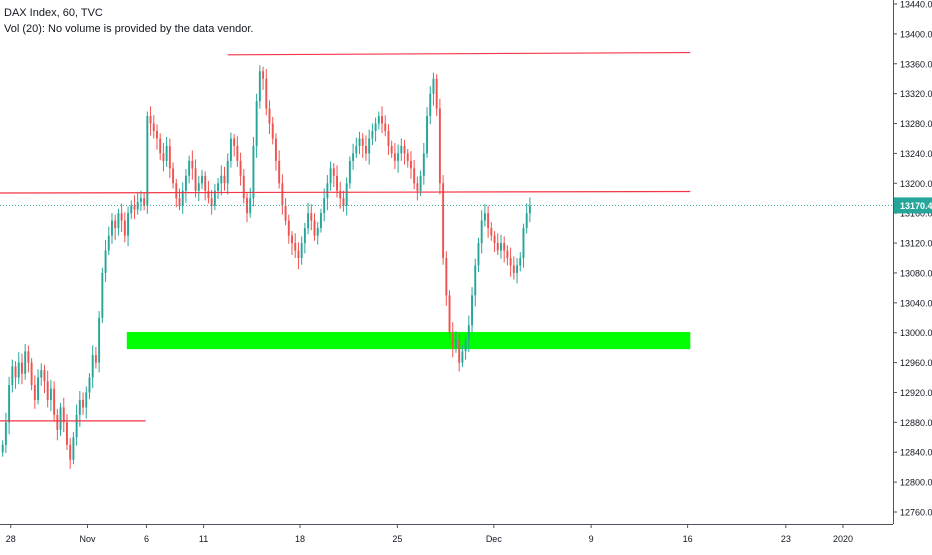  I want to click on trend-line, so click(345, 192).